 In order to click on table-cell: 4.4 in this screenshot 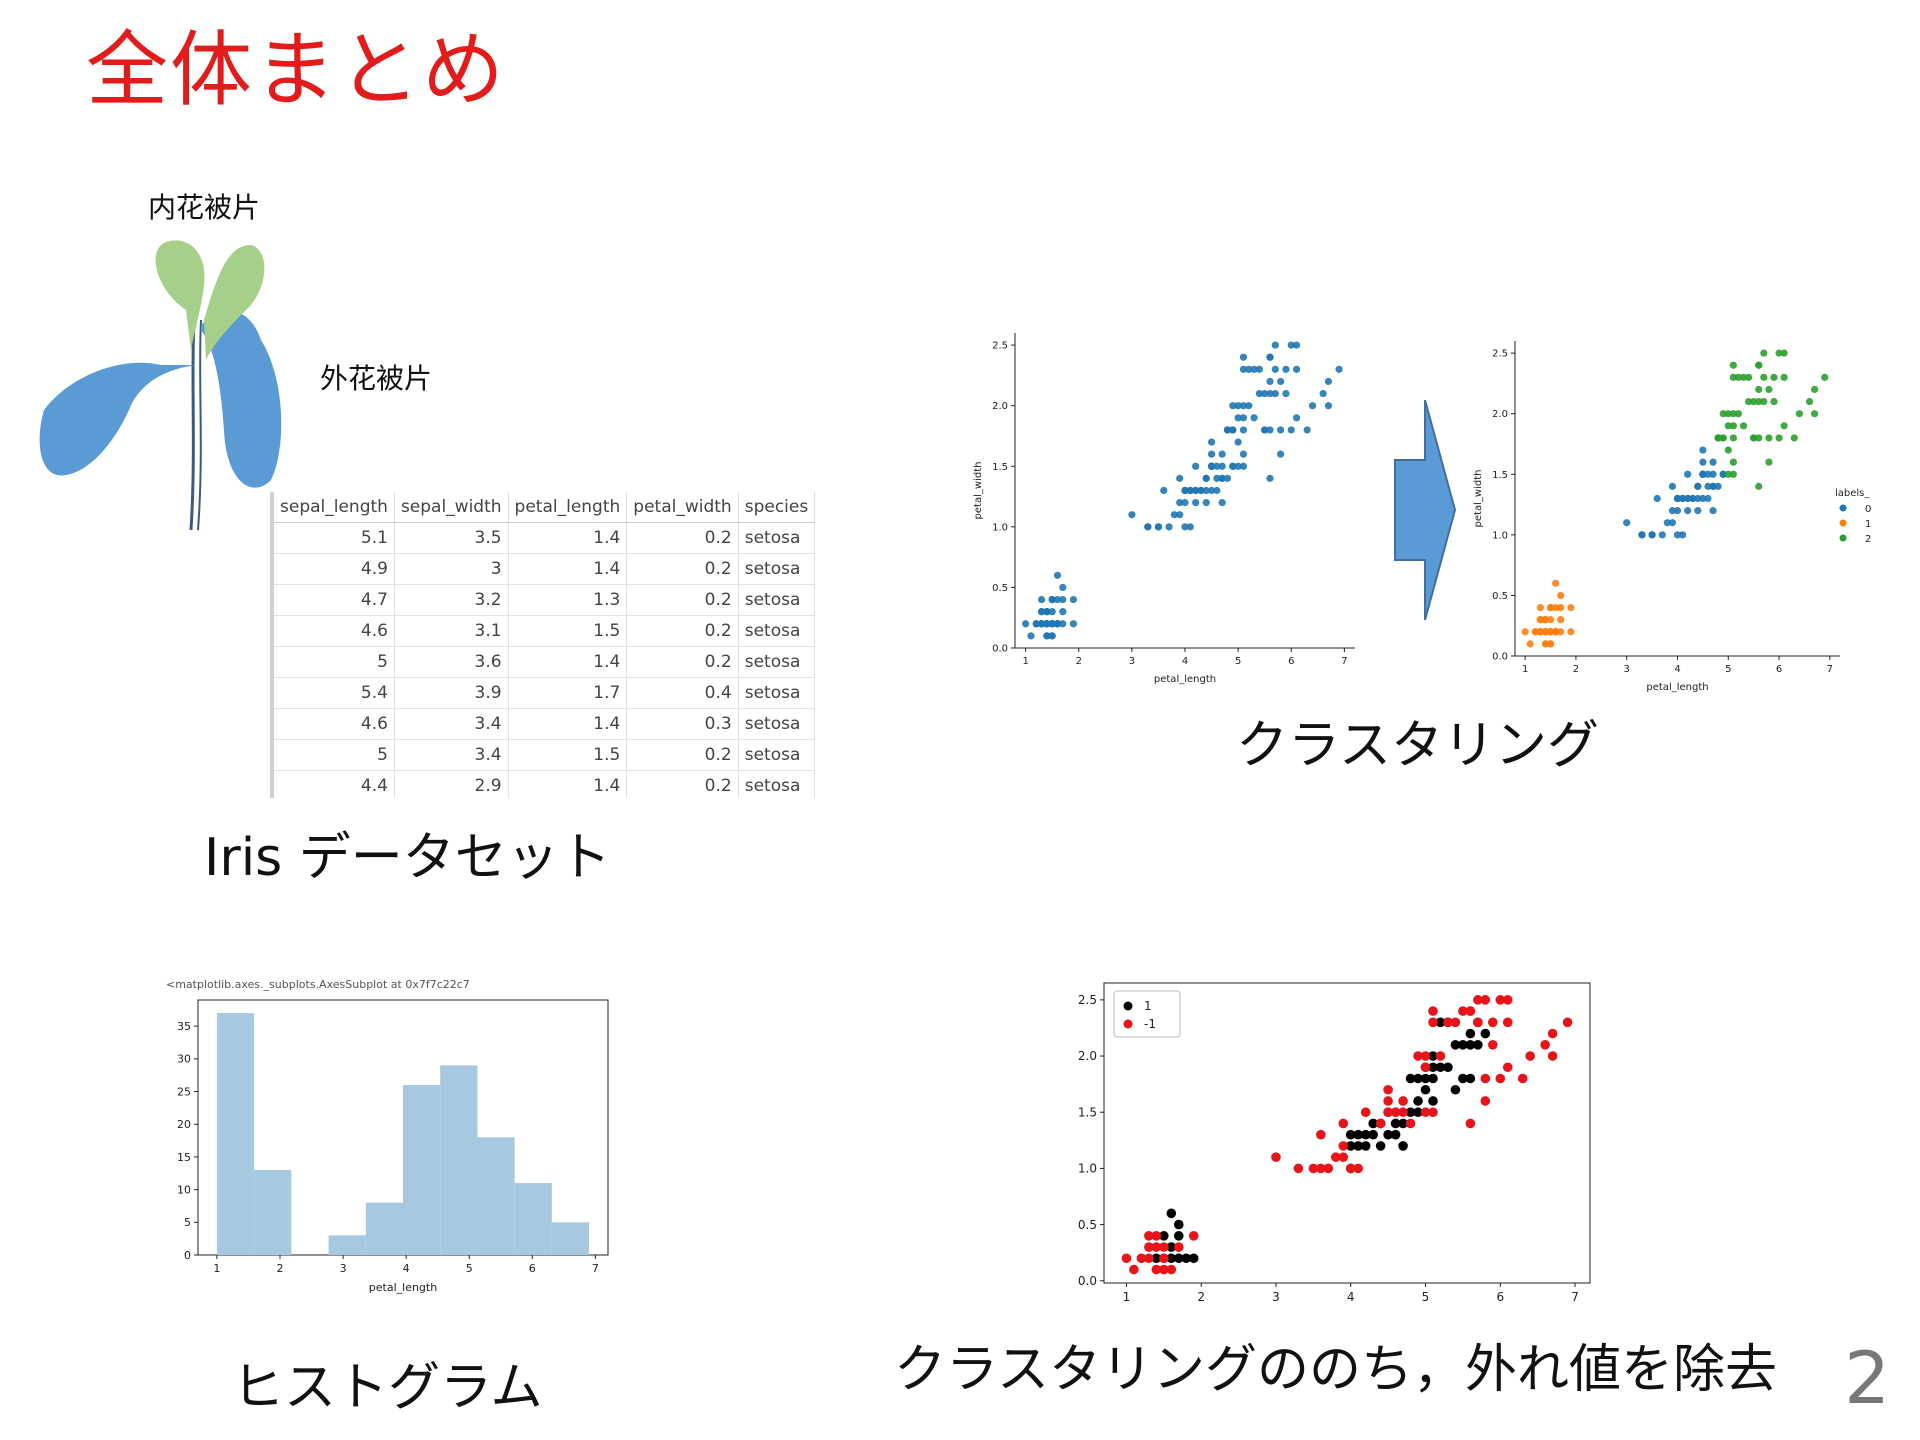, I will do `click(334, 784)`.